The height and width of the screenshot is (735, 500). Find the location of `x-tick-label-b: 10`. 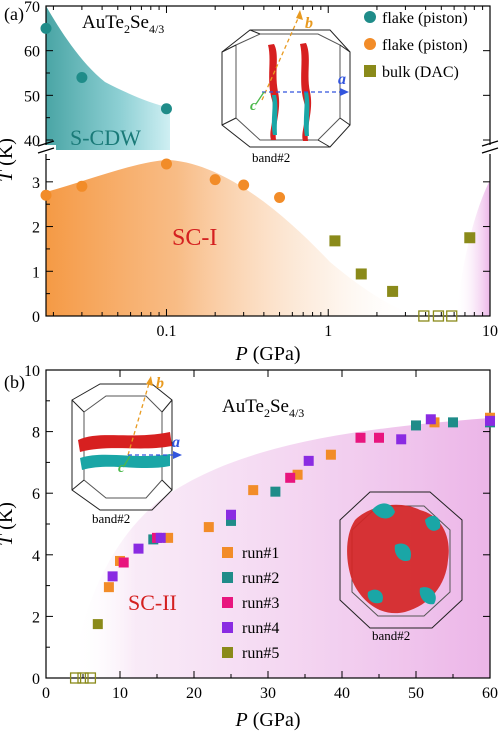

x-tick-label-b: 10 is located at coordinates (120, 693).